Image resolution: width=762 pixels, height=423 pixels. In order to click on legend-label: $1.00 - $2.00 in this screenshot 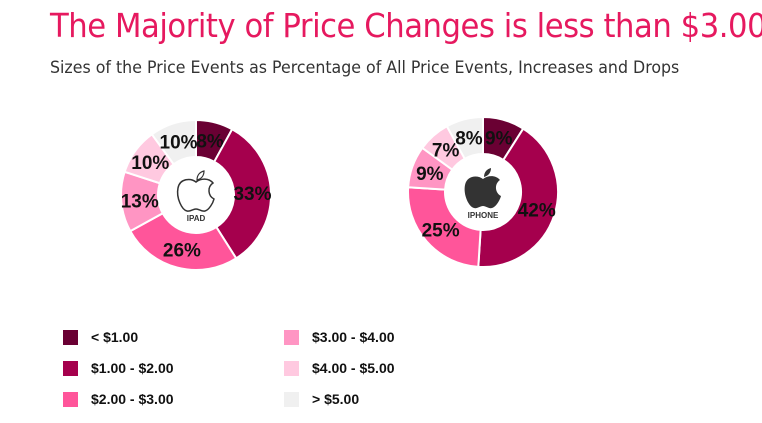, I will do `click(132, 368)`.